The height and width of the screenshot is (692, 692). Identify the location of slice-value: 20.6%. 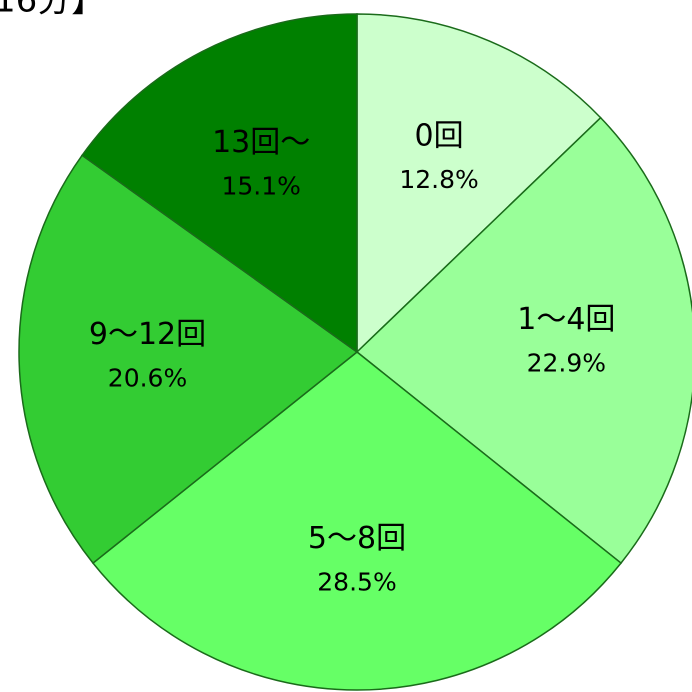
(147, 378).